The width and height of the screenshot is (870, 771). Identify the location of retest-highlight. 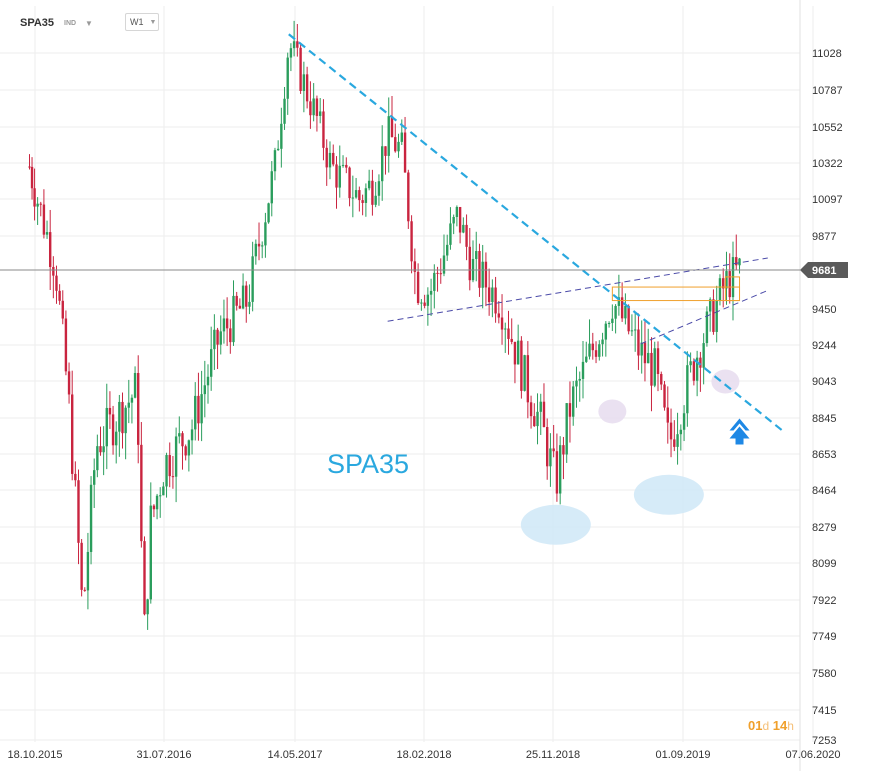
(612, 411).